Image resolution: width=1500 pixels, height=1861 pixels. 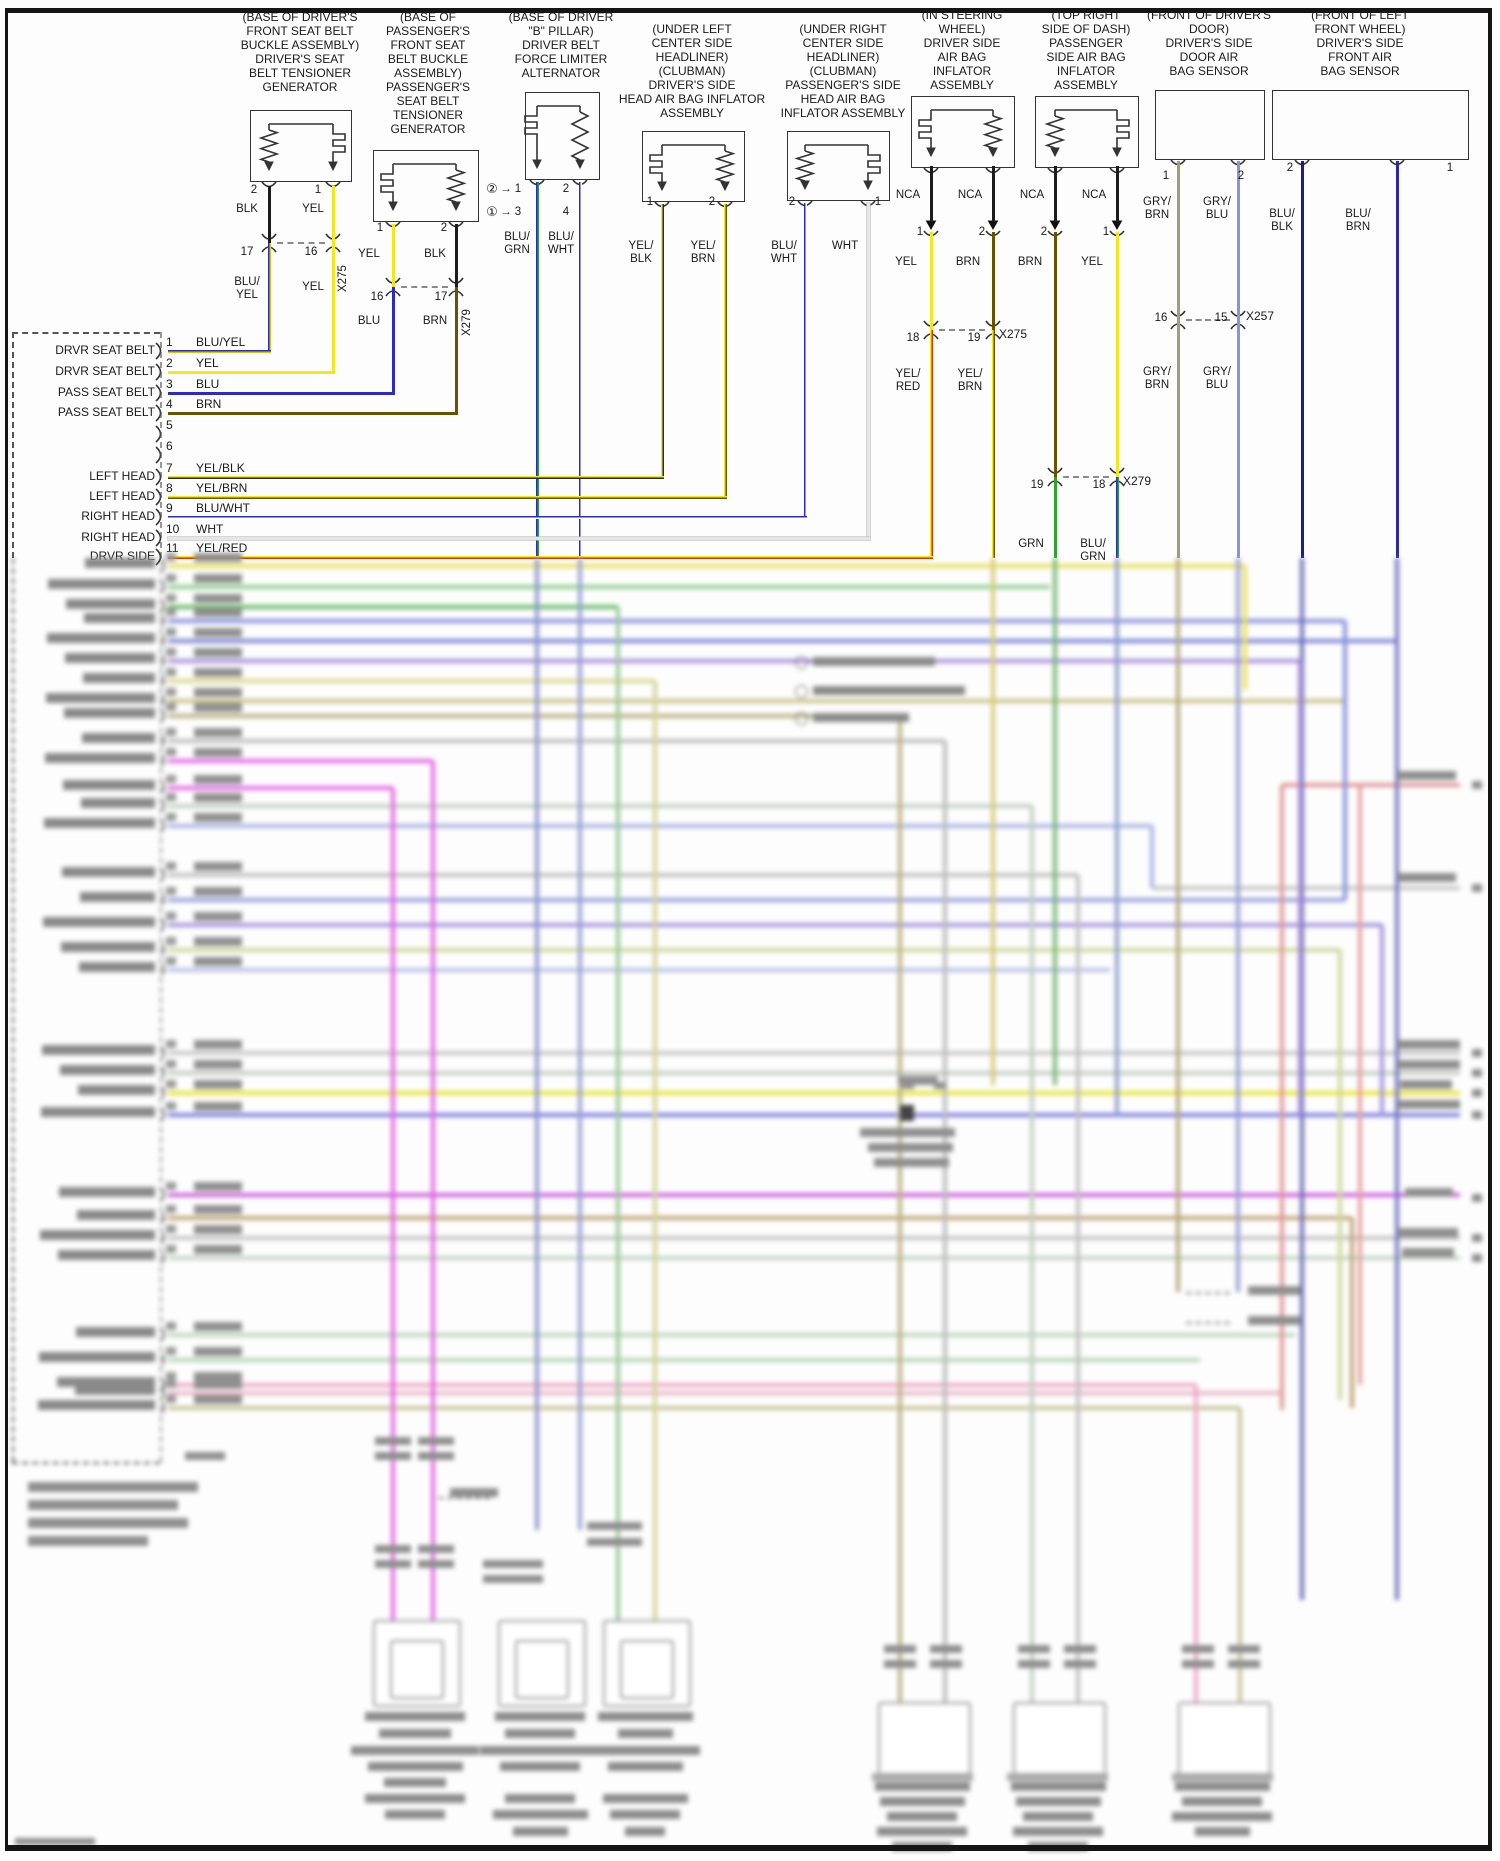 What do you see at coordinates (369, 321) in the screenshot?
I see `diagram-text: BLU` at bounding box center [369, 321].